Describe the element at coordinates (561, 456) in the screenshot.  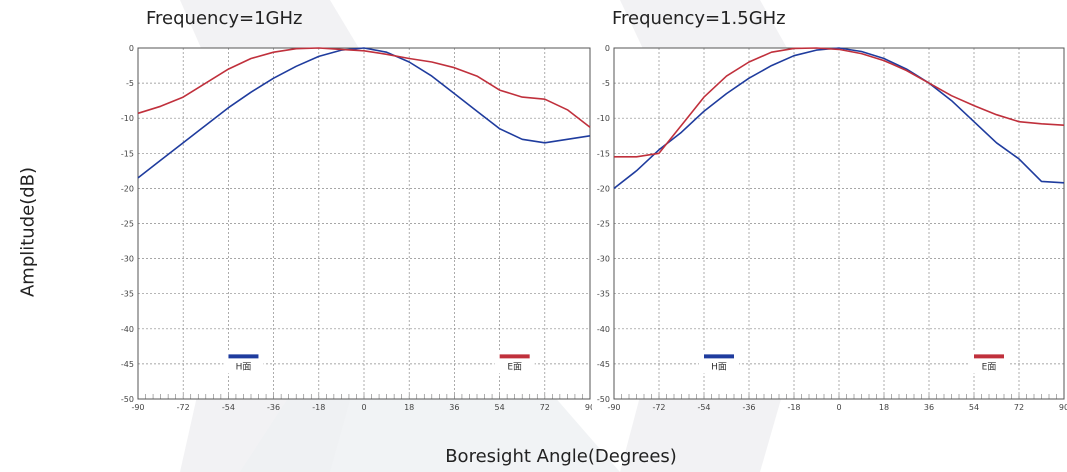
I see `x-axis-label: Boresight Angle(Degrees)` at that location.